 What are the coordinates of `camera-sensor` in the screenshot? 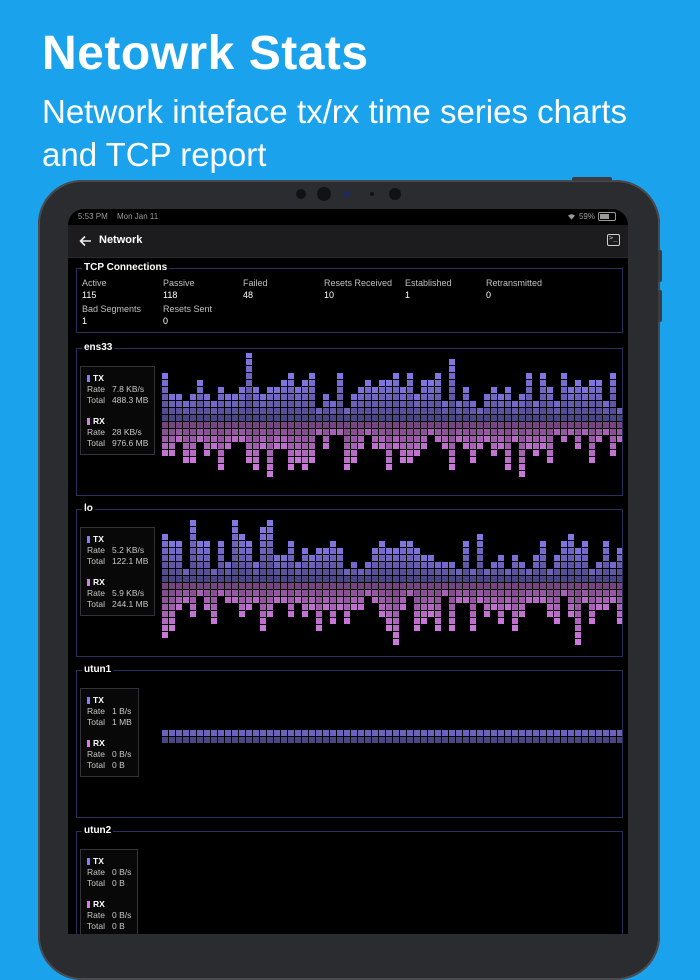 It's located at (301, 194).